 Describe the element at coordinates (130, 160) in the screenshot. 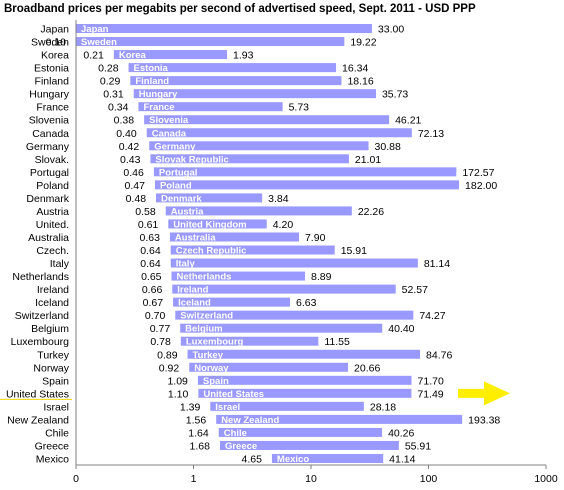

I see `low-value-label: 0.43` at that location.